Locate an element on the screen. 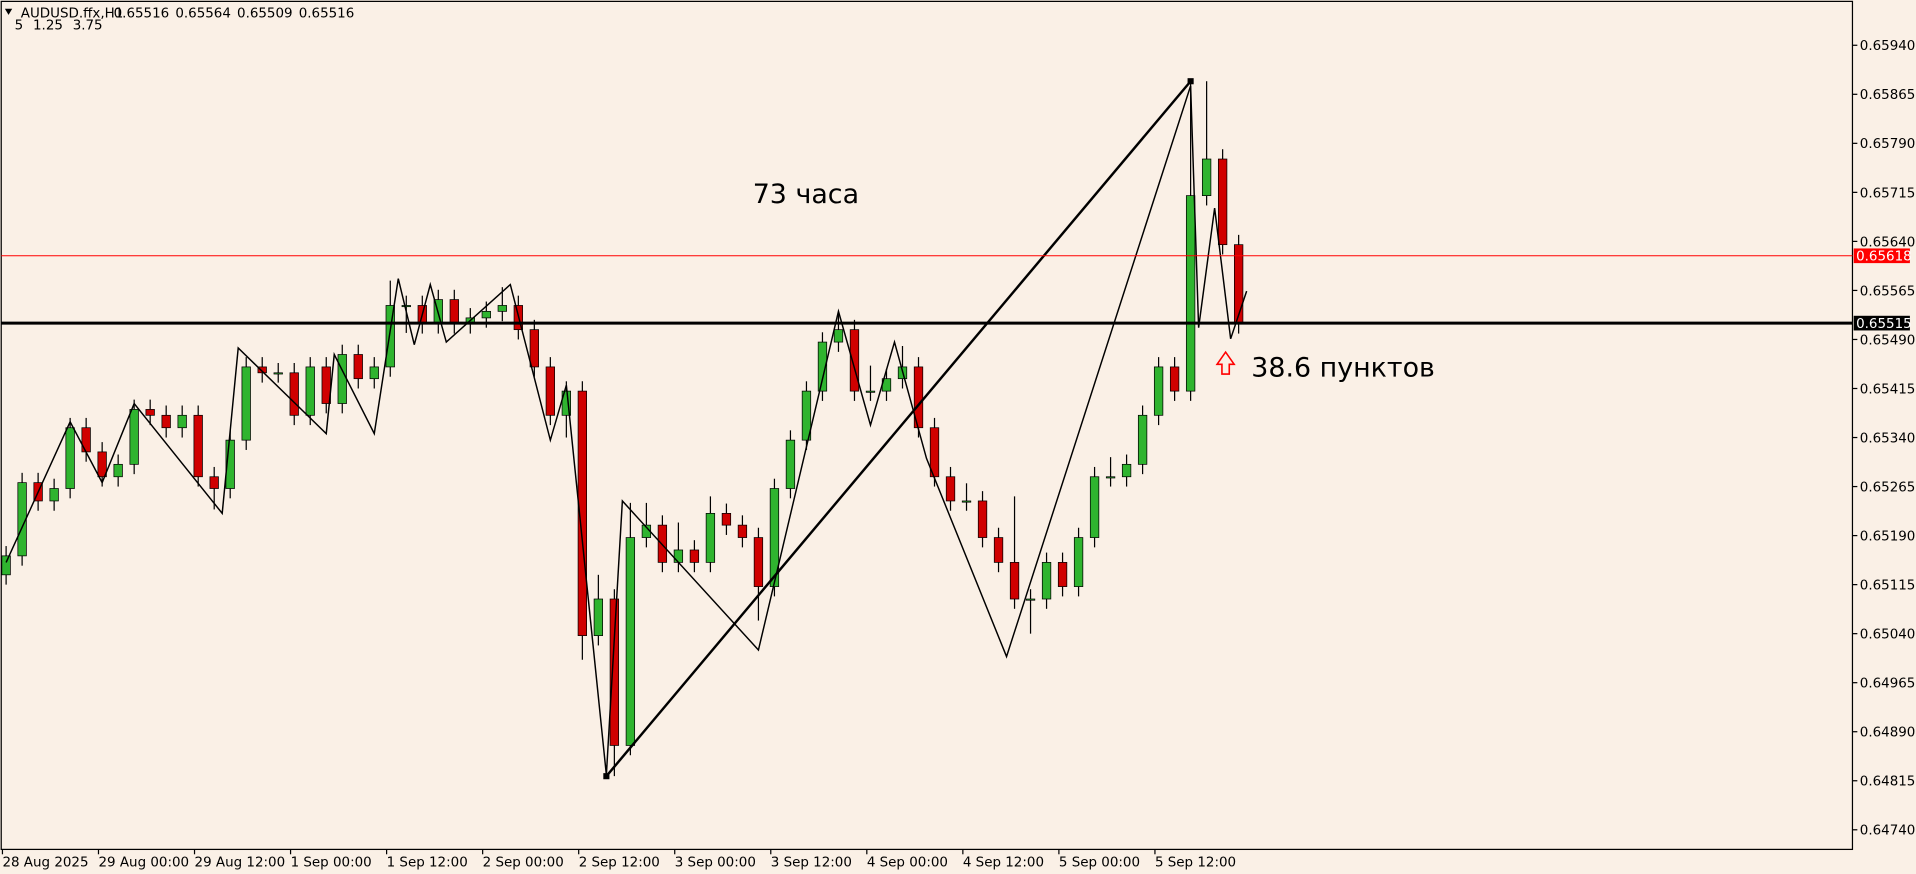 The height and width of the screenshot is (874, 1916). x-tick-label: 5 Sep 00:00 is located at coordinates (1099, 863).